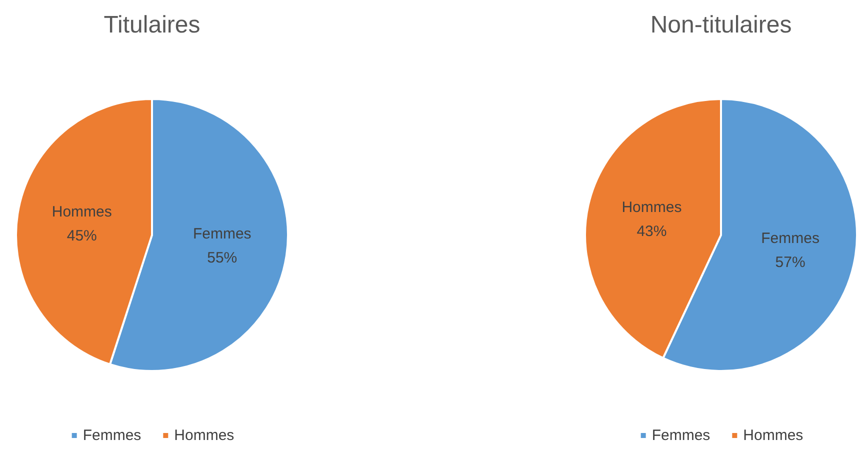 The image size is (864, 454). What do you see at coordinates (790, 262) in the screenshot?
I see `data-label: 57%` at bounding box center [790, 262].